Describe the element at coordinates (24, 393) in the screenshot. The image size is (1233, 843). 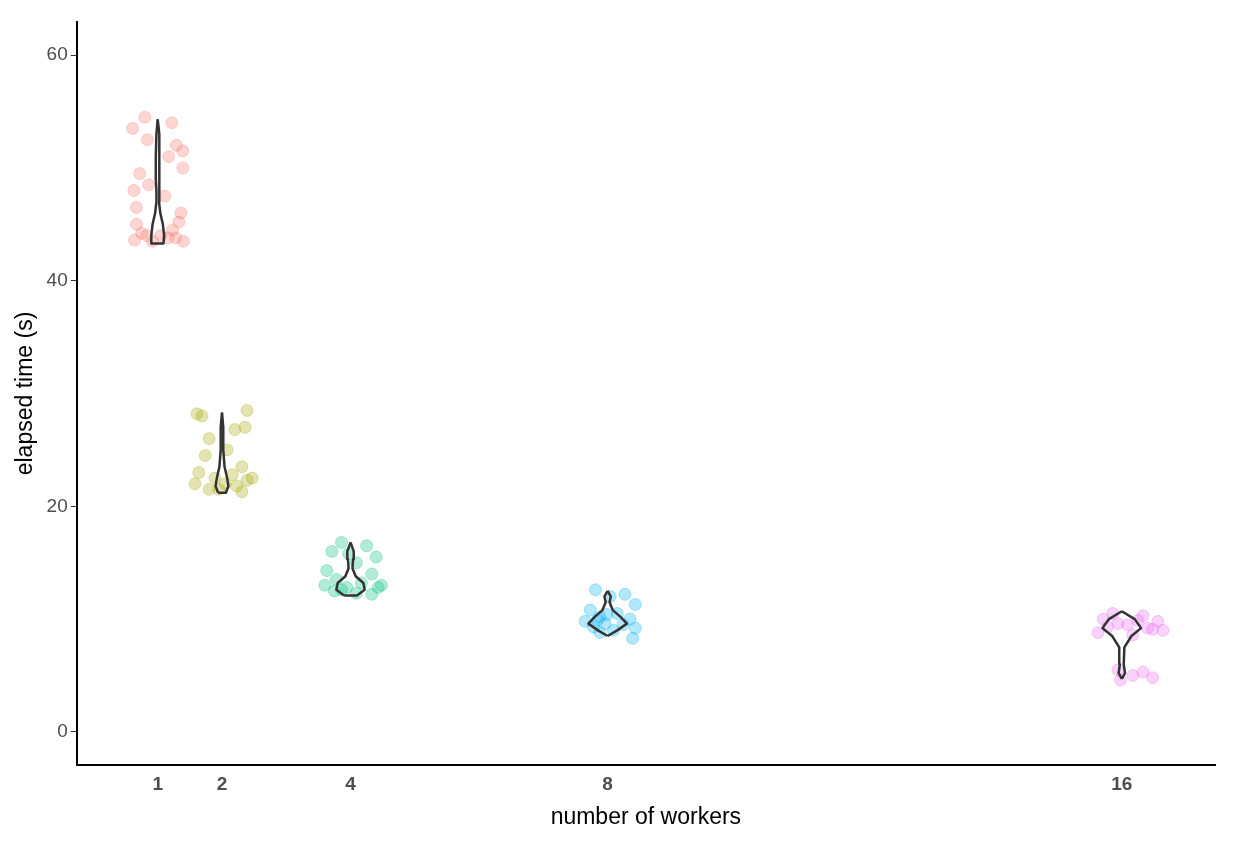
I see `y-axis-title: elapsed time (s)` at that location.